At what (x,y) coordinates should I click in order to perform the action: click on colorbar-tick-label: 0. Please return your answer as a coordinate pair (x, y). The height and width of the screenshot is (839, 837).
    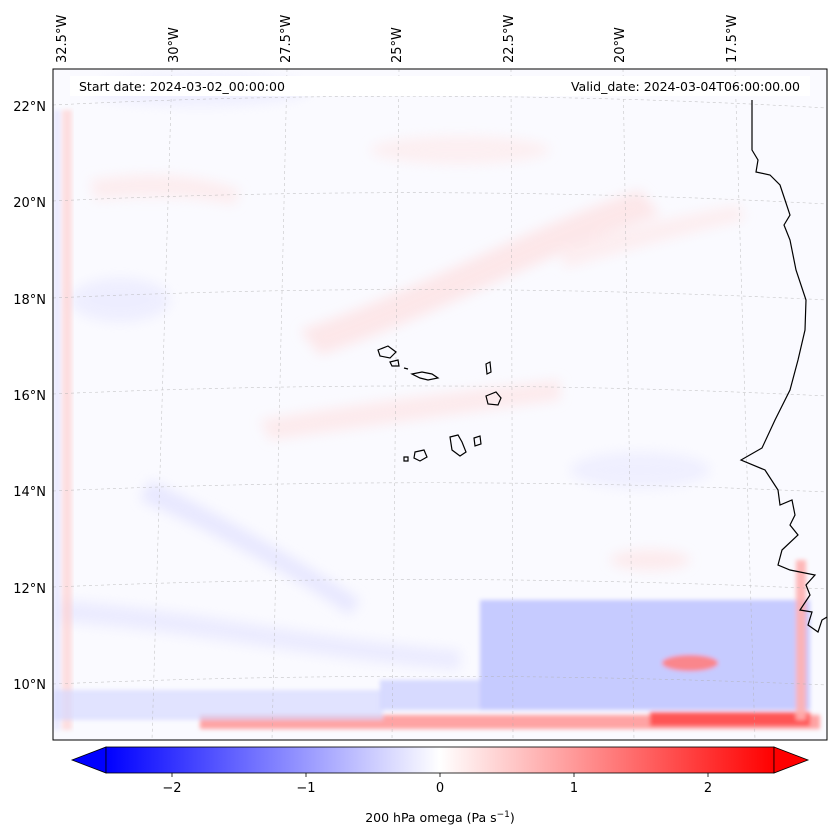
    Looking at the image, I should click on (440, 788).